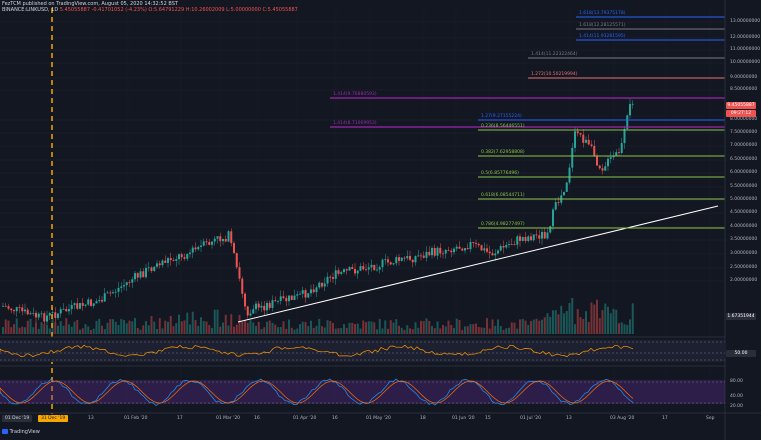 Image resolution: width=761 pixels, height=440 pixels. Describe the element at coordinates (744, 280) in the screenshot. I see `price-axis-label: 2.00000000` at that location.